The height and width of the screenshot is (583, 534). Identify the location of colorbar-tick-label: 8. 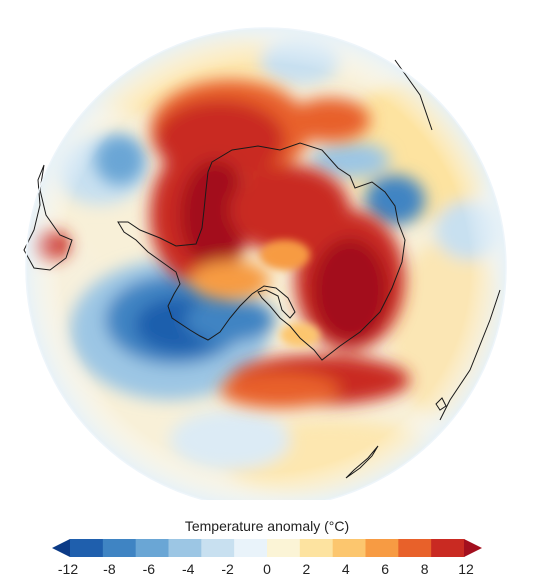
(424, 569).